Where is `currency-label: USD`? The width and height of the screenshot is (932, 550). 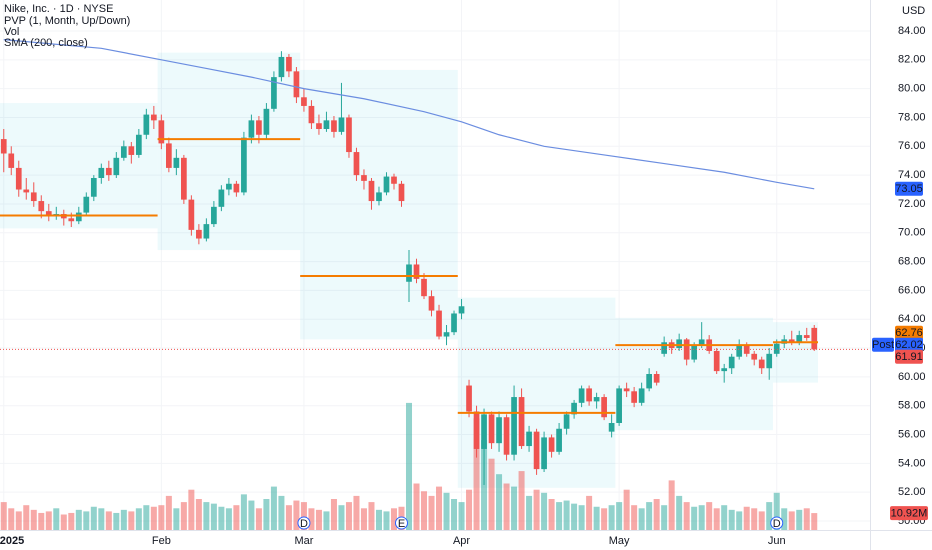
currency-label: USD is located at coordinates (913, 11).